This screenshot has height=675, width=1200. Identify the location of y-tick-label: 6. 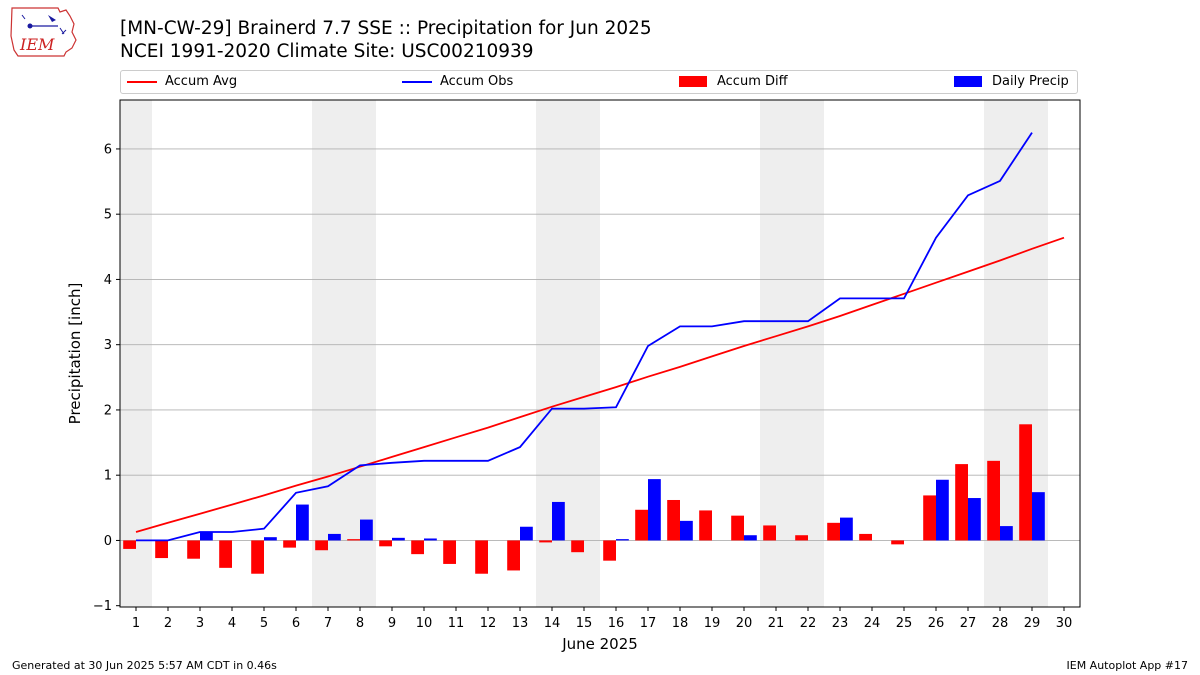
(108, 149).